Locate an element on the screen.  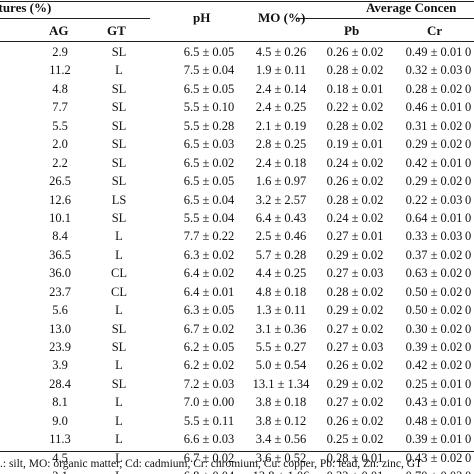
mo-cell: 5.0 ± 0.54 is located at coordinates (281, 365).